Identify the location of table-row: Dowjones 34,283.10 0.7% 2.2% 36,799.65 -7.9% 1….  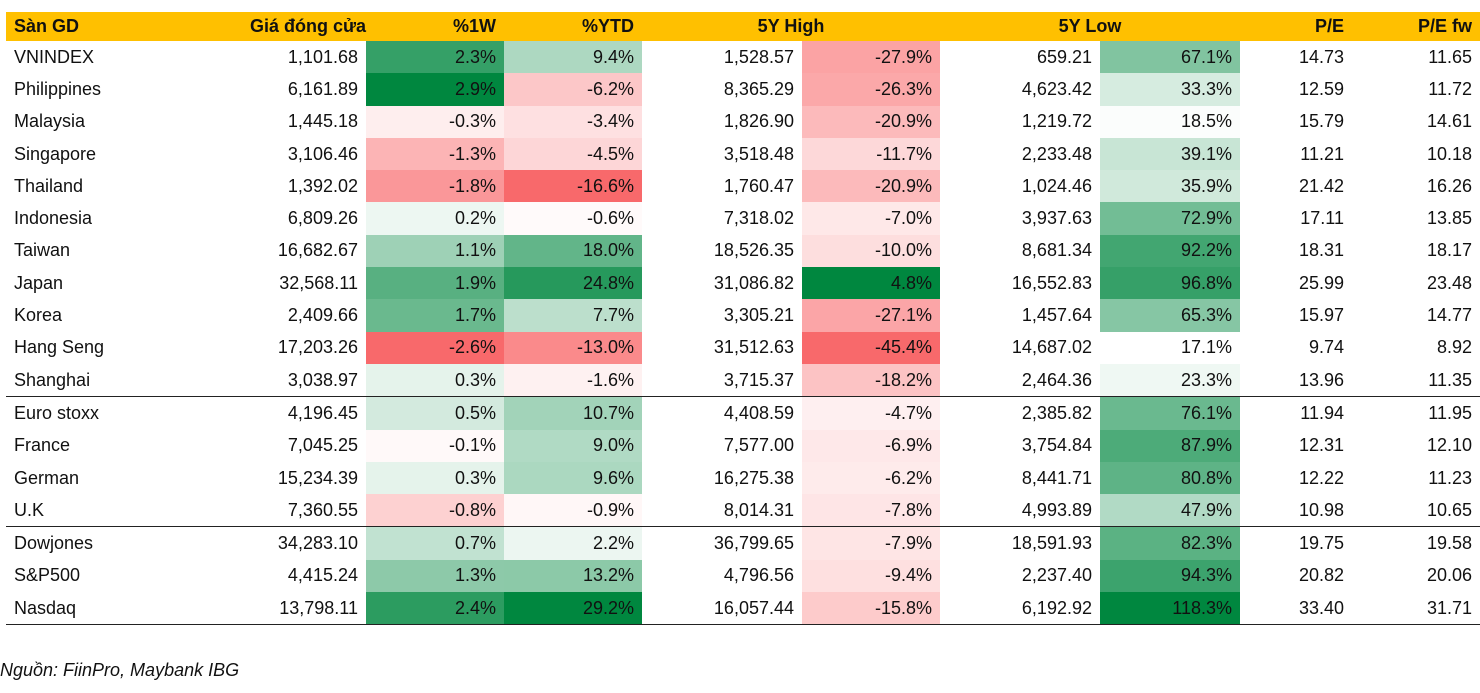
(743, 543).